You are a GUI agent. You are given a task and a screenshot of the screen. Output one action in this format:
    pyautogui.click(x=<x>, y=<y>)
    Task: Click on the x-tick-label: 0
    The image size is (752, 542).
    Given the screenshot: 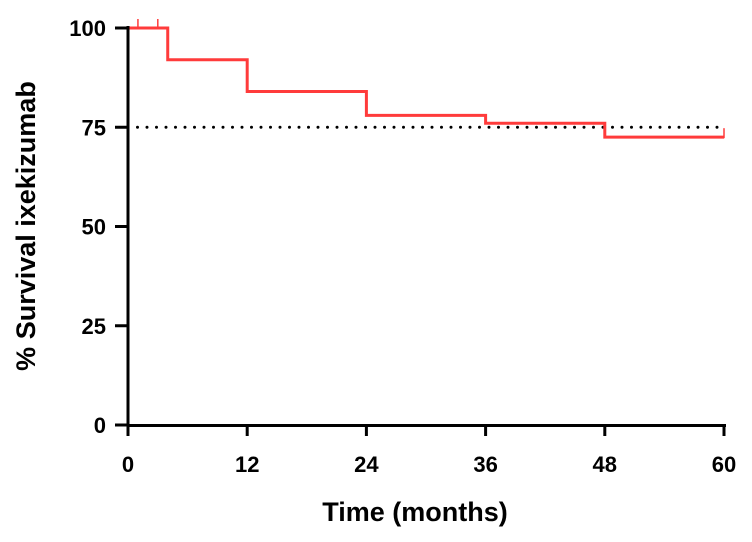 What is the action you would take?
    pyautogui.click(x=128, y=464)
    